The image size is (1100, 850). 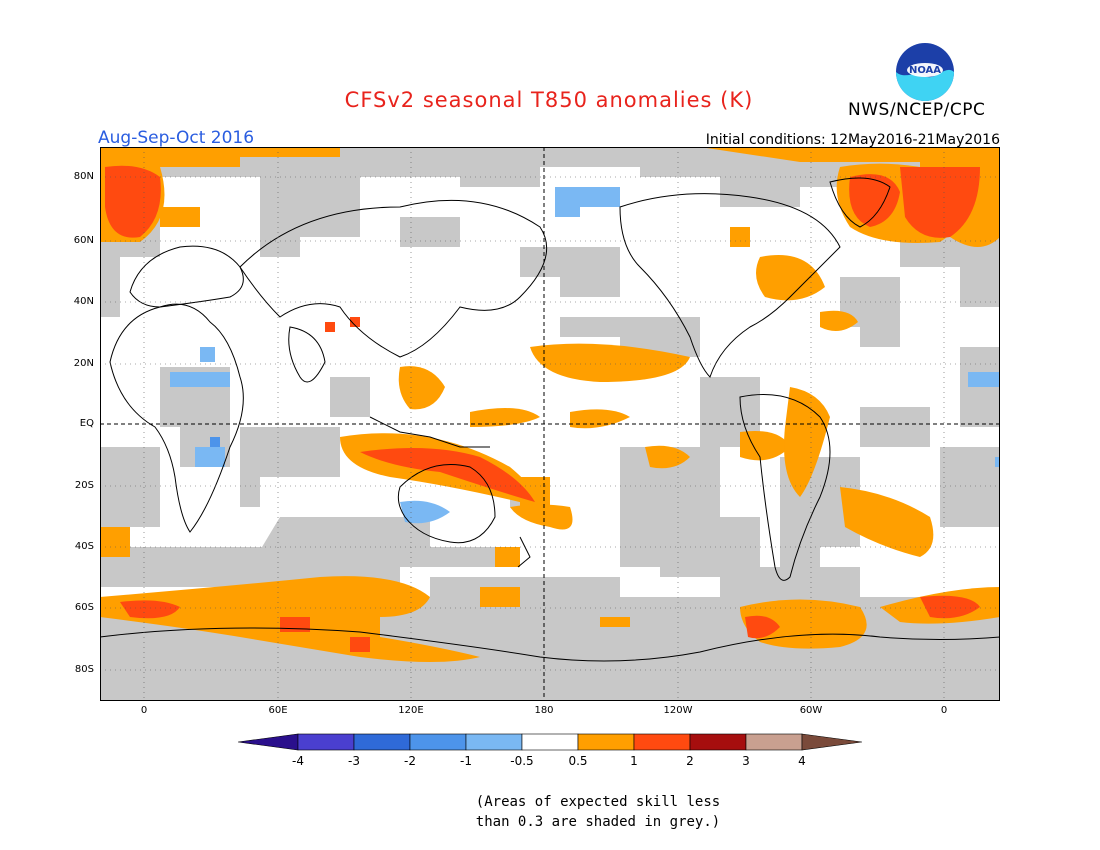 What do you see at coordinates (917, 110) in the screenshot?
I see `agency-label: NWS/NCEP/CPC` at bounding box center [917, 110].